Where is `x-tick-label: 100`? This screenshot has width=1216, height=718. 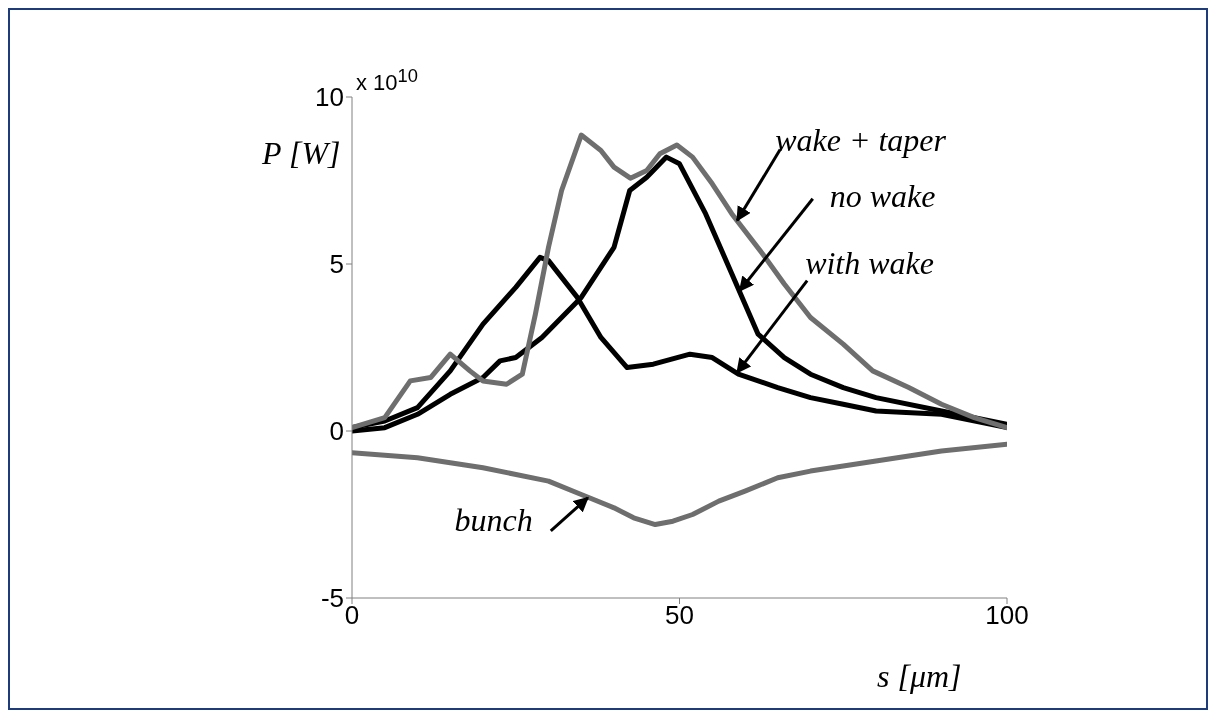 x-tick-label: 100 is located at coordinates (1007, 615).